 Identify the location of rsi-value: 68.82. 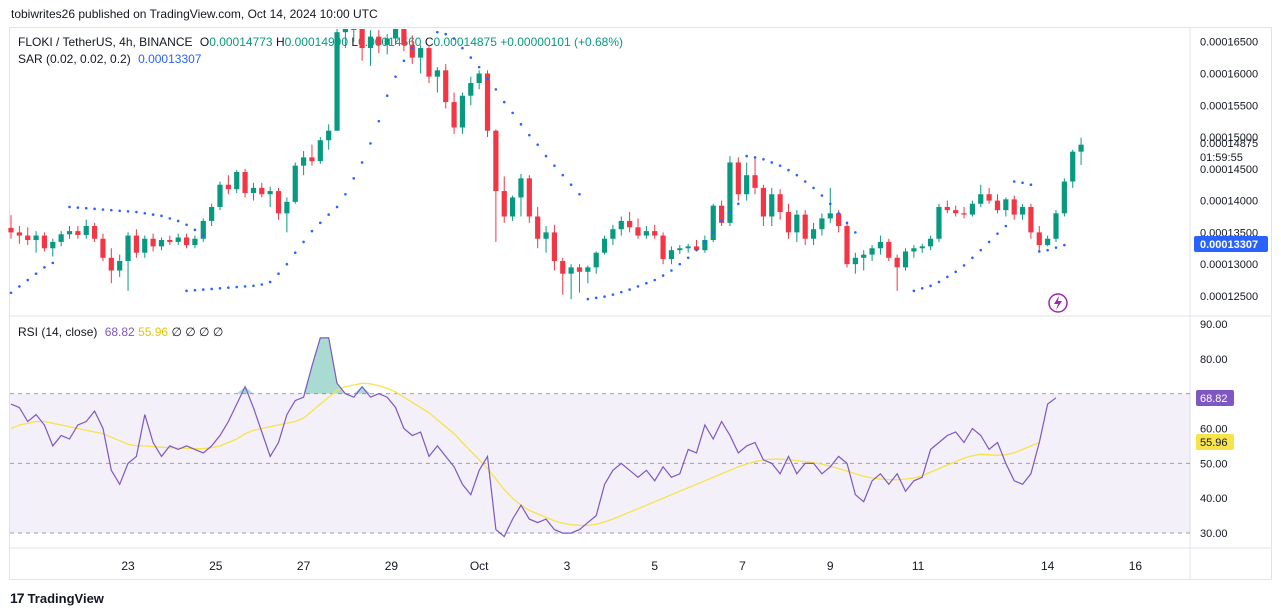
(119, 332).